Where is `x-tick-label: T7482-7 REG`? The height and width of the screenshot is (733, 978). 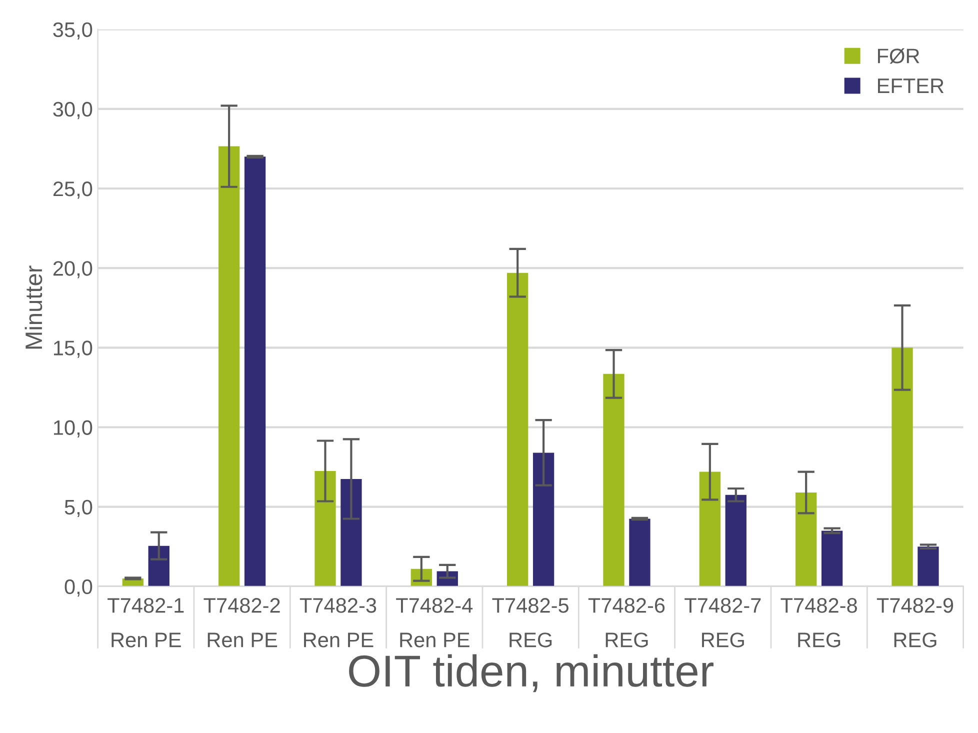 x-tick-label: T7482-7 REG is located at coordinates (722, 623).